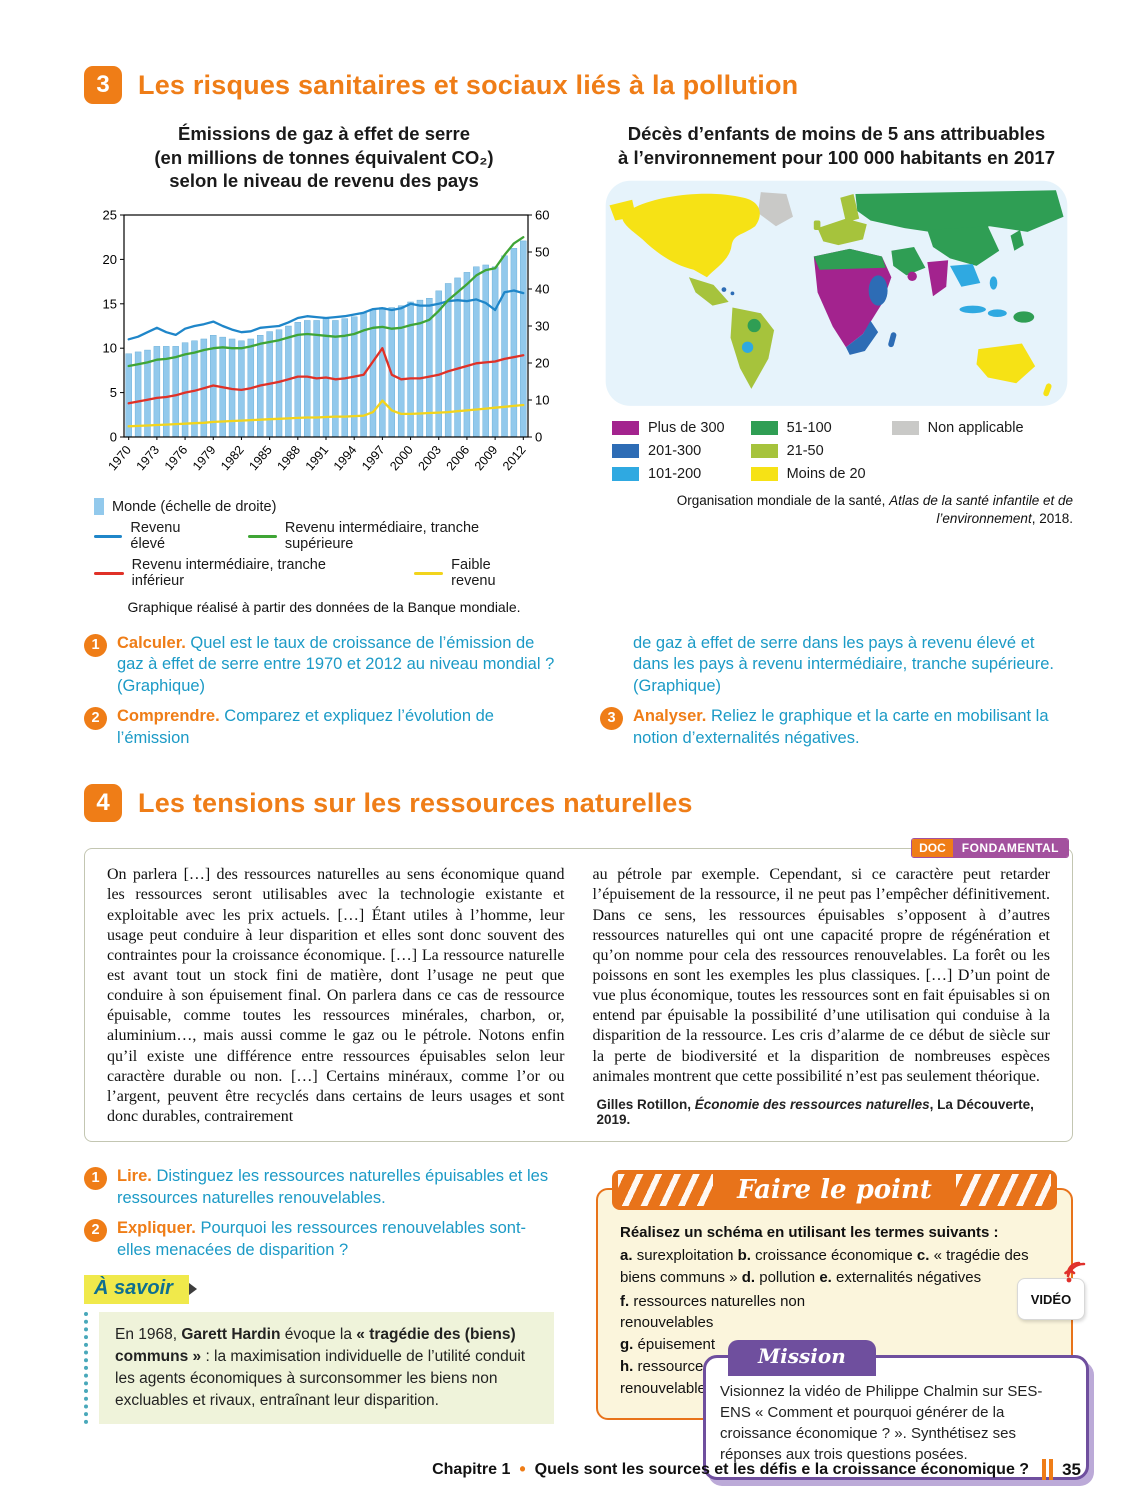 This screenshot has height=1500, width=1125. Describe the element at coordinates (1017, 241) in the screenshot. I see `map-region-japan` at that location.